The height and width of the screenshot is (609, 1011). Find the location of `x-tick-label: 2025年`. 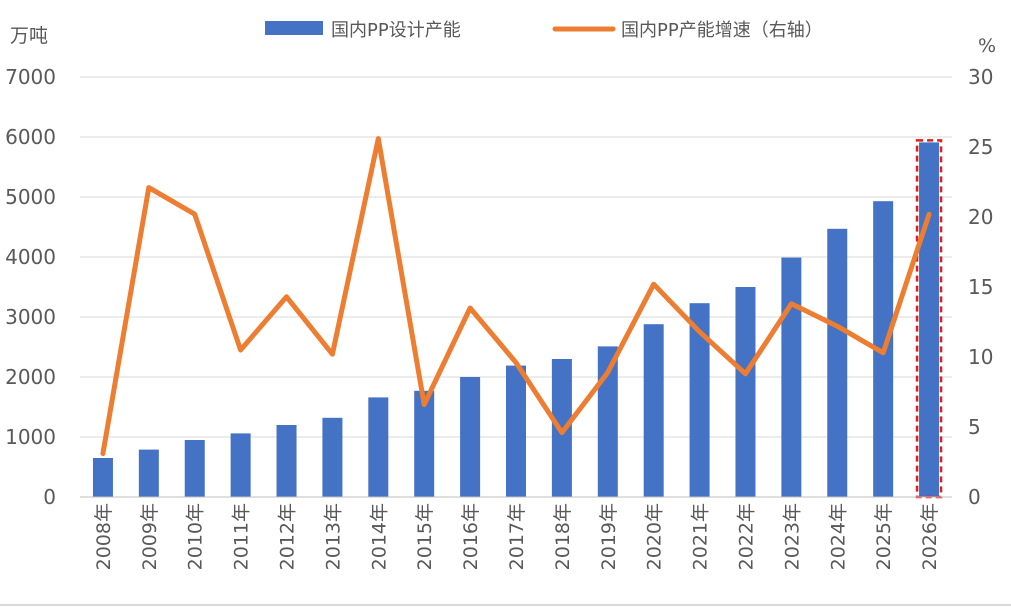

x-tick-label: 2025年 is located at coordinates (884, 536).